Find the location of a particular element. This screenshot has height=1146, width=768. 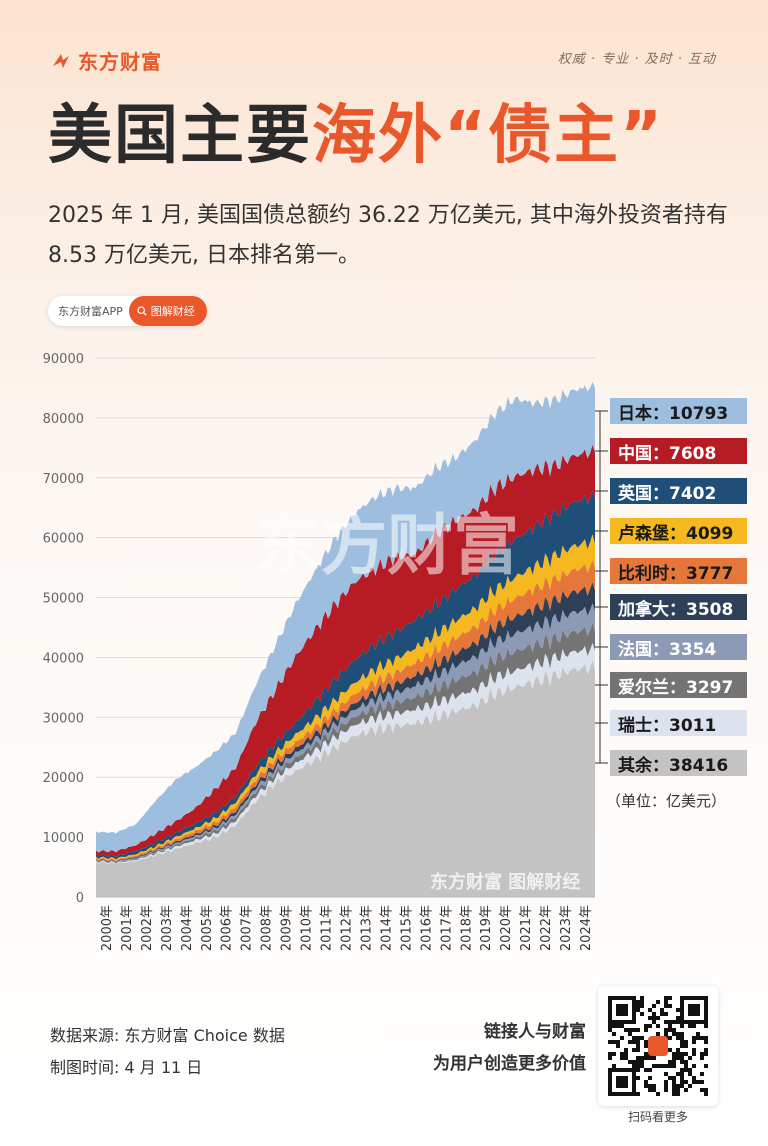

watermark-small: 东方财富 图解财经 is located at coordinates (505, 882).